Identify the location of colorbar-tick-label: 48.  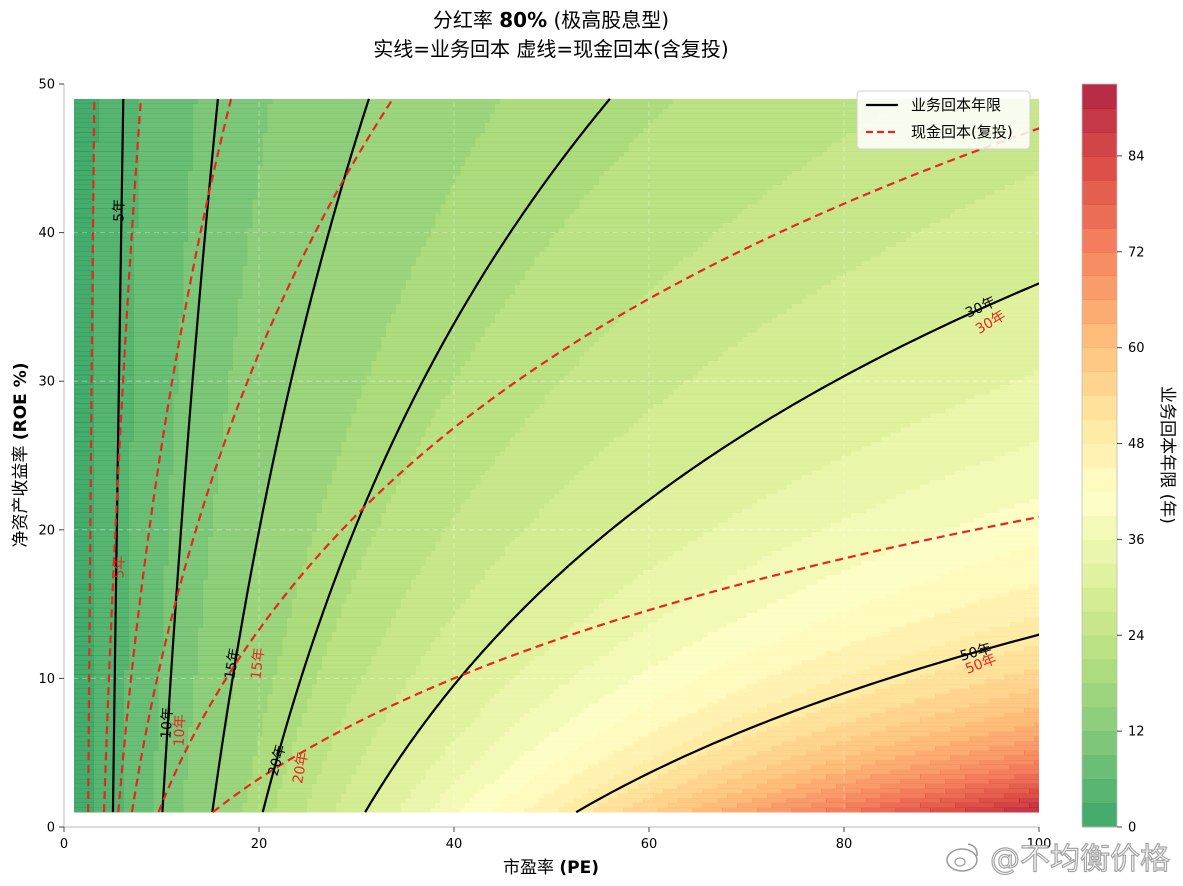
(1136, 444).